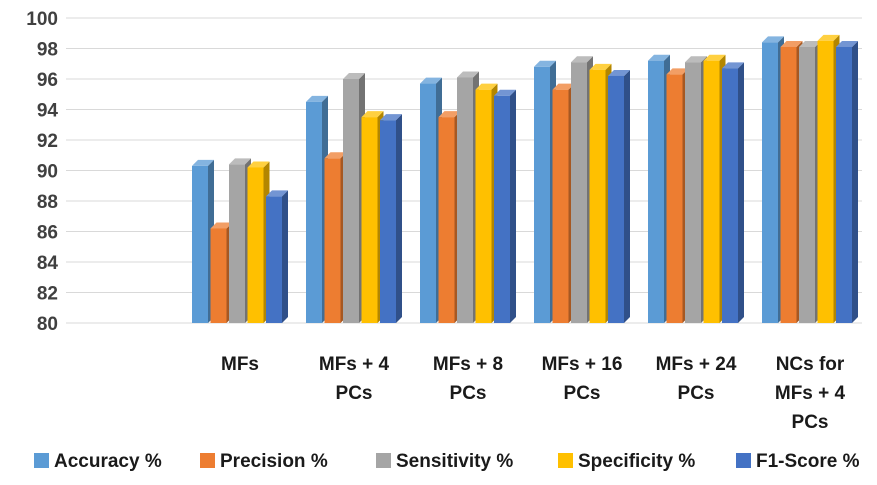  What do you see at coordinates (47, 141) in the screenshot?
I see `y-tick-label: 92` at bounding box center [47, 141].